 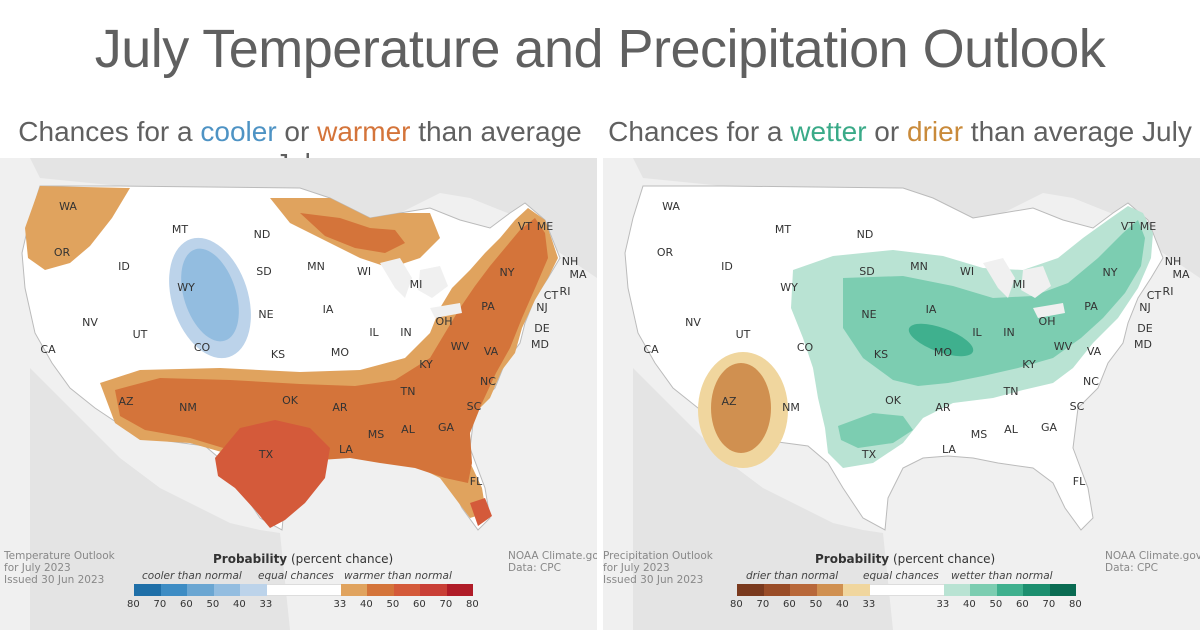 I want to click on state-label-nv: NV, so click(x=693, y=322).